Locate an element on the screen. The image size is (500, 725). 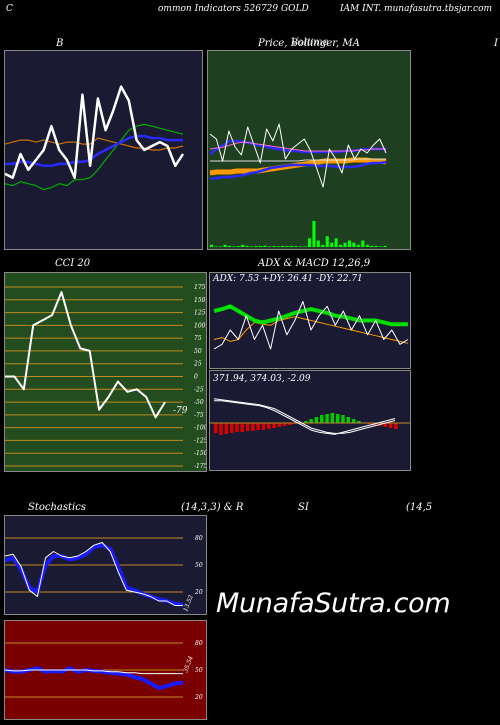
stoch-tick-label: 20 is located at coordinates (198, 592).